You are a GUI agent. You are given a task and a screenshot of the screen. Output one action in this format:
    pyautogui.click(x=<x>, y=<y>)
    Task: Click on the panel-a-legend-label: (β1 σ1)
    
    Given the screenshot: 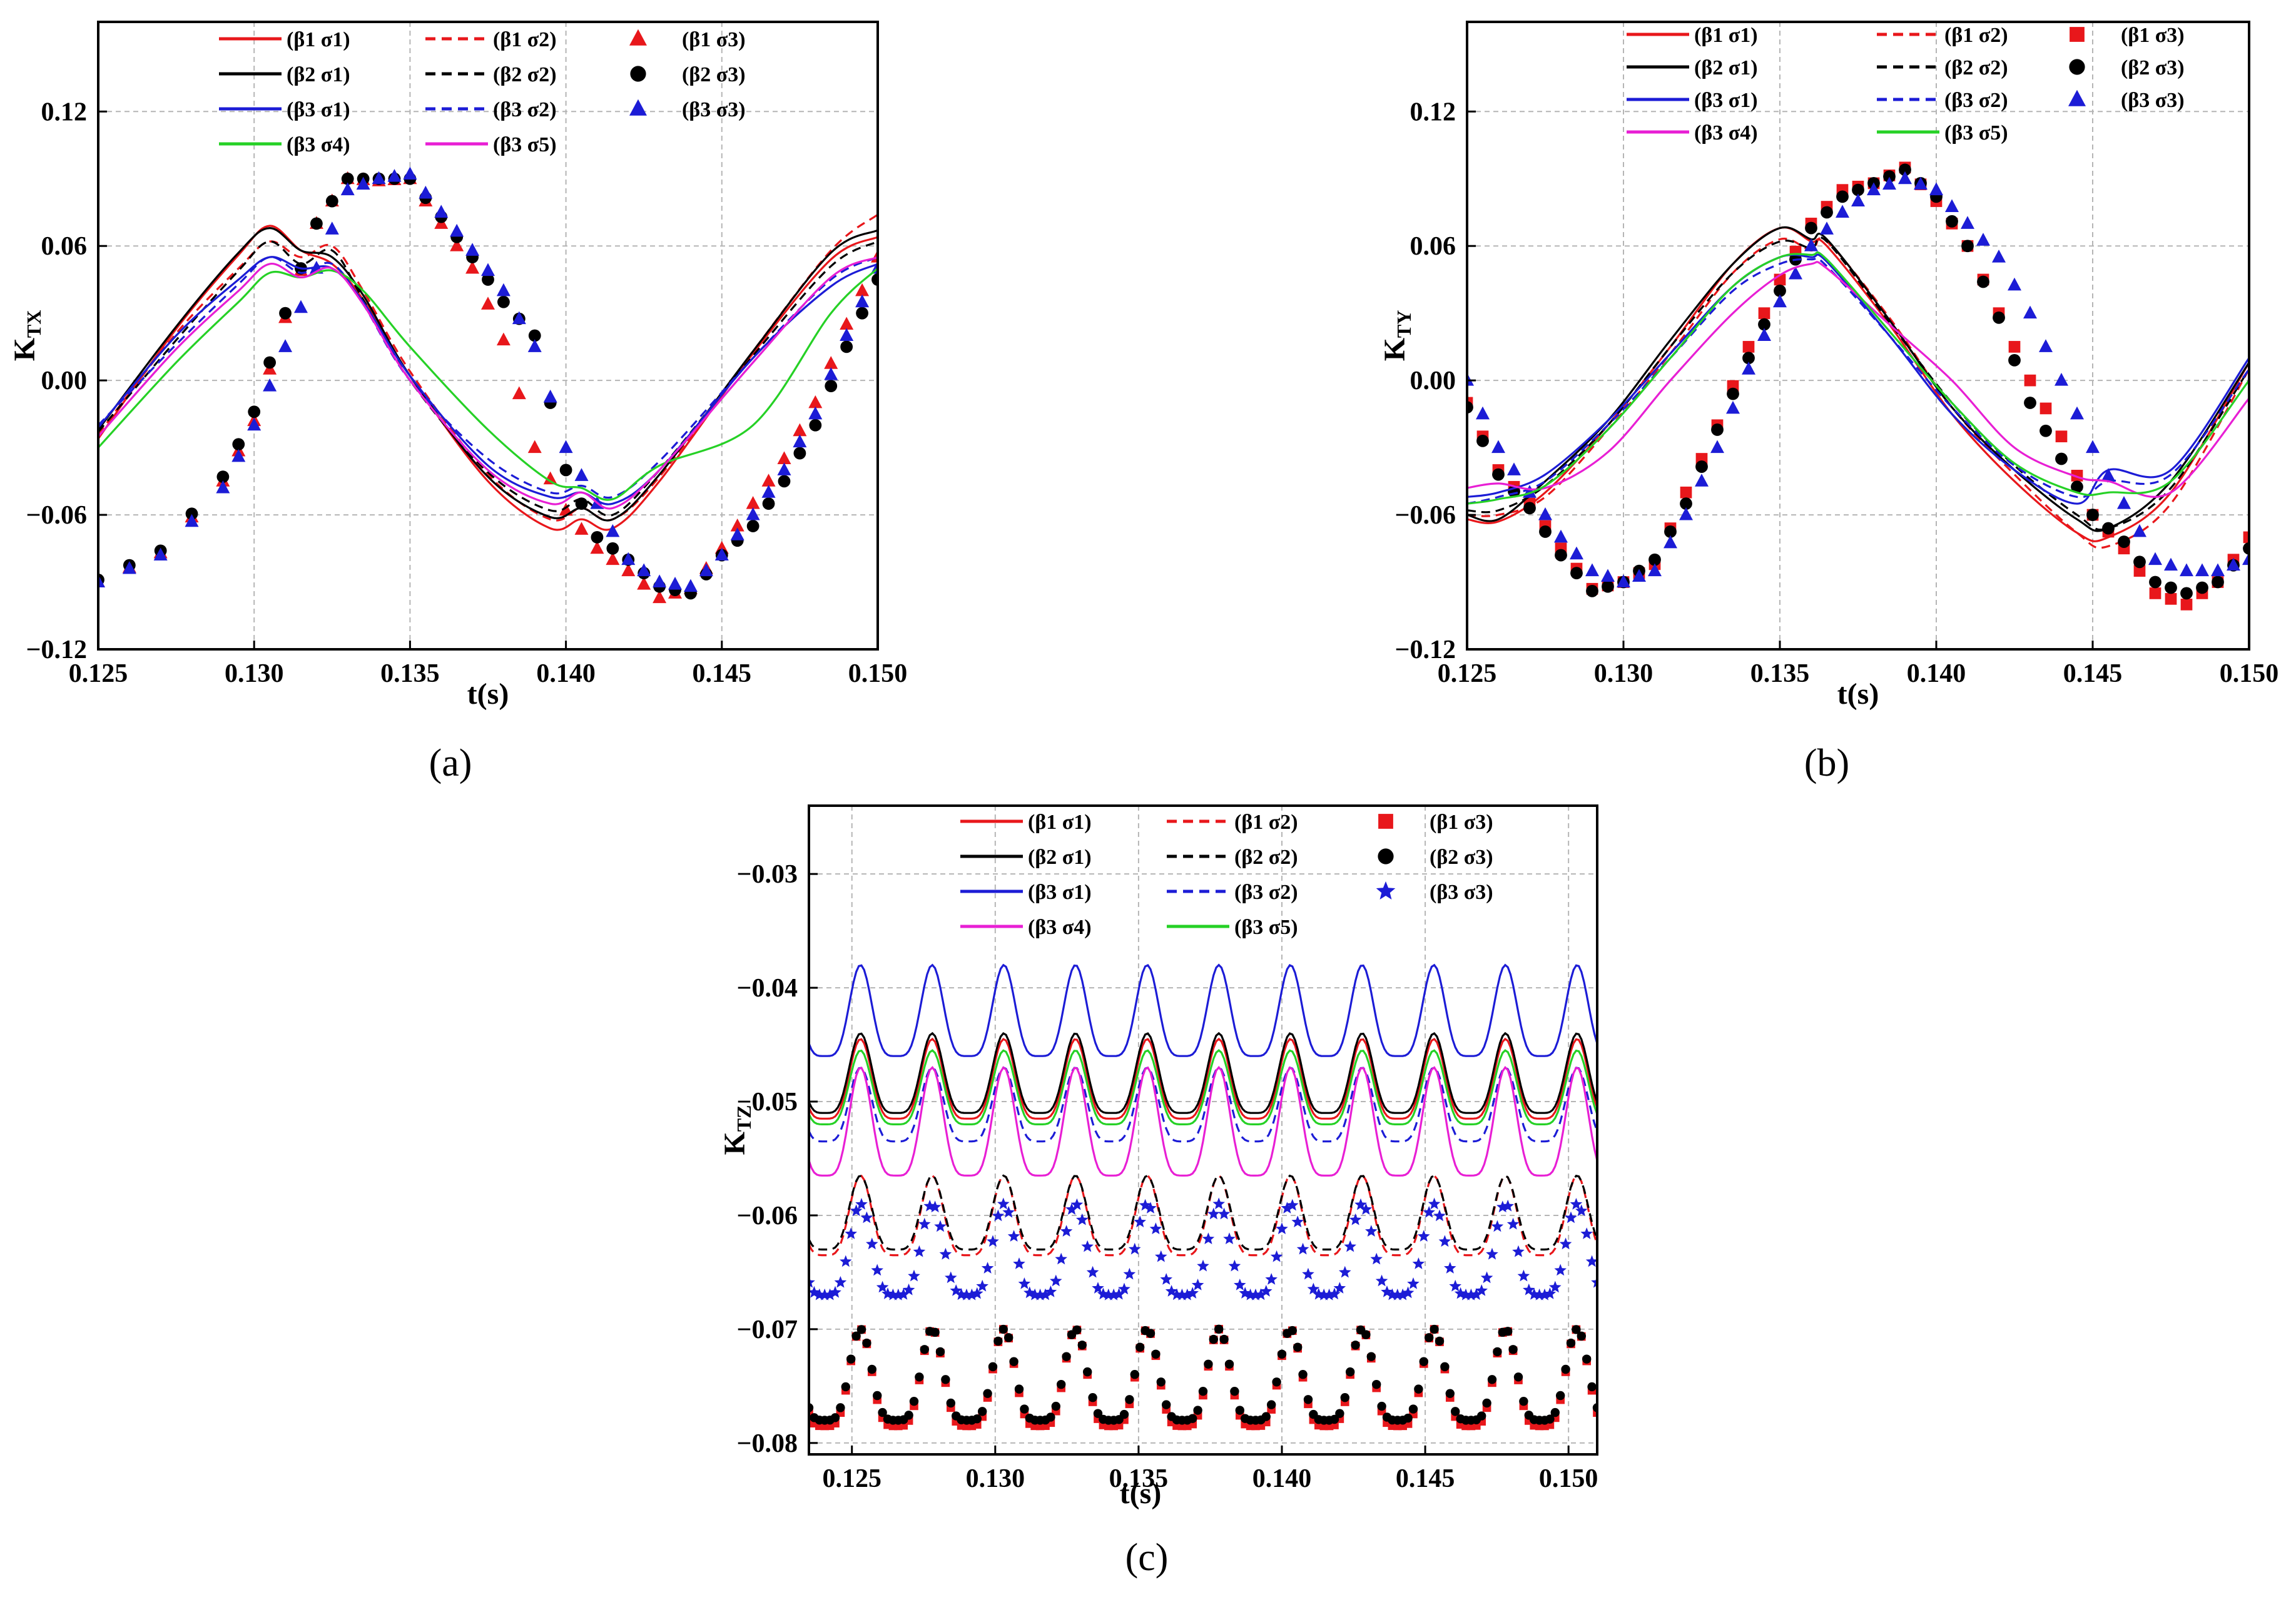 What is the action you would take?
    pyautogui.click(x=318, y=39)
    